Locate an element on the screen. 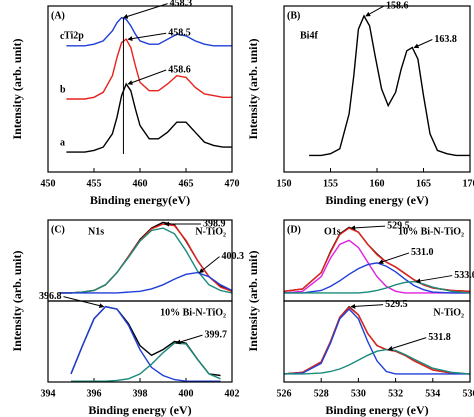 Image resolution: width=474 pixels, height=417 pixels. peak-annotation: 458.5 is located at coordinates (179, 32).